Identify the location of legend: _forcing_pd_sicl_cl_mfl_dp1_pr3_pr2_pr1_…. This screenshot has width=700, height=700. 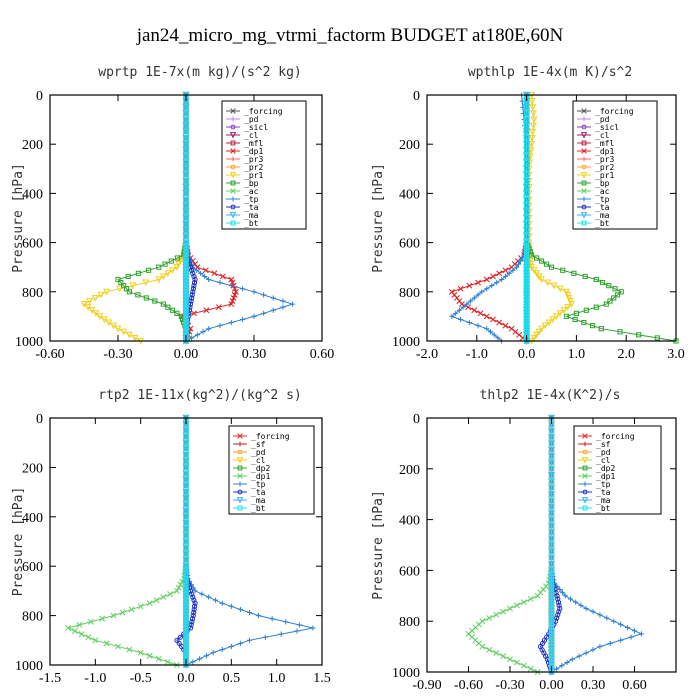
(264, 165).